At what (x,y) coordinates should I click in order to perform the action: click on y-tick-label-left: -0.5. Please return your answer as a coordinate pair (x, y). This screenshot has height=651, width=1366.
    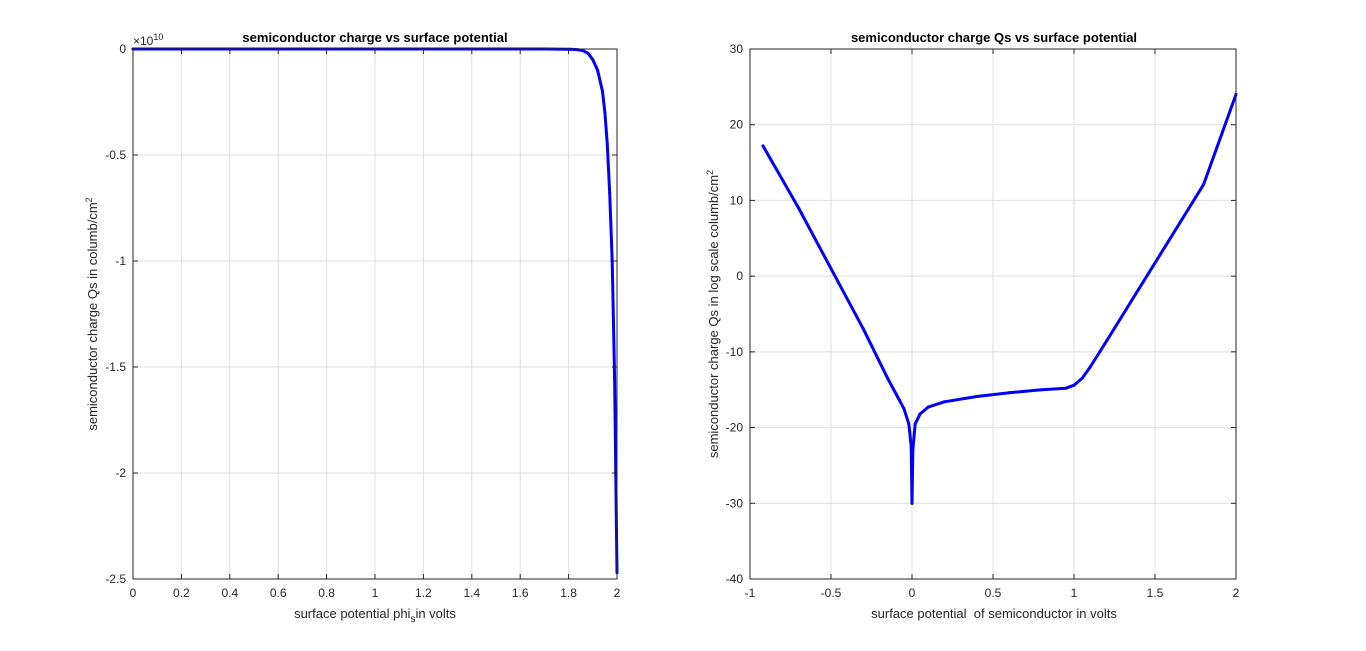
    Looking at the image, I should click on (115, 155).